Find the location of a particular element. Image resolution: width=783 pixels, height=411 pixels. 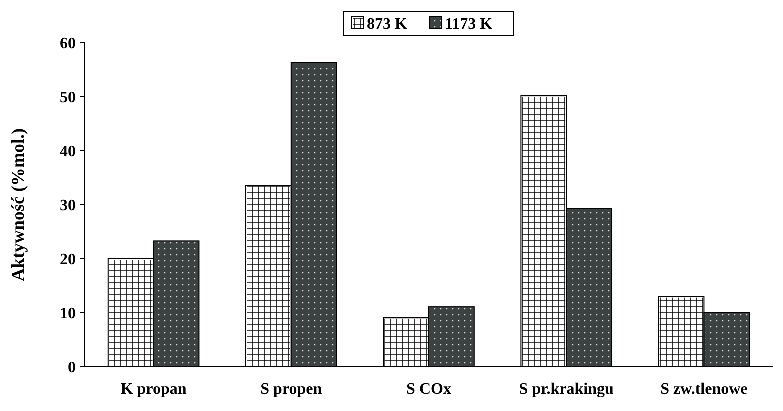

x-tick-label: K propan is located at coordinates (153, 389).